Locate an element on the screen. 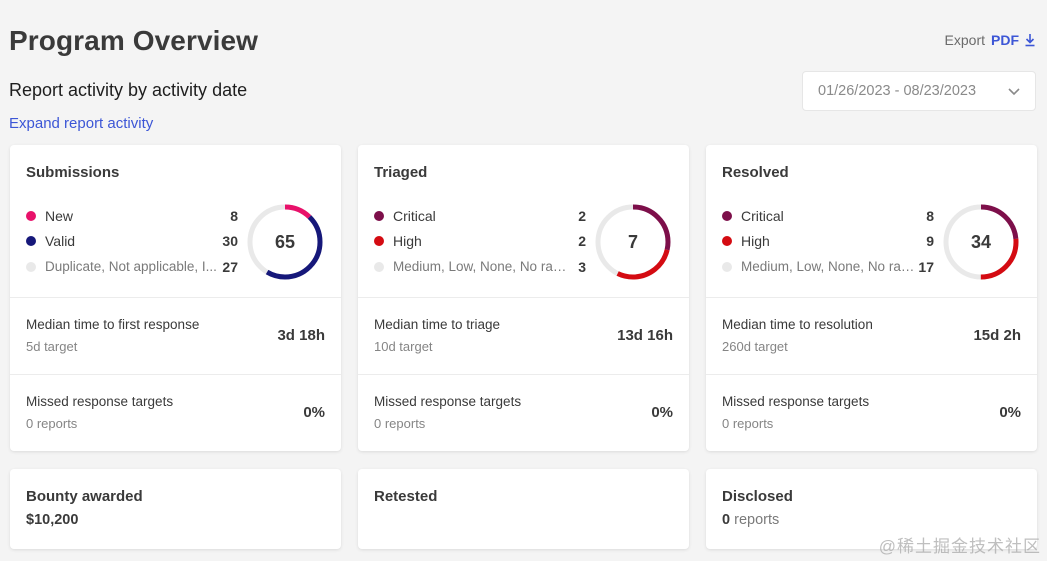 Image resolution: width=1047 pixels, height=561 pixels. card-title: Bounty awarded is located at coordinates (84, 496).